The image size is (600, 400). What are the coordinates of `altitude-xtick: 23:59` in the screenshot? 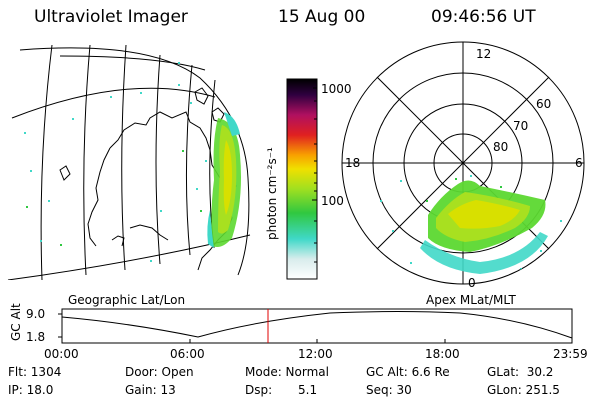 It's located at (570, 354).